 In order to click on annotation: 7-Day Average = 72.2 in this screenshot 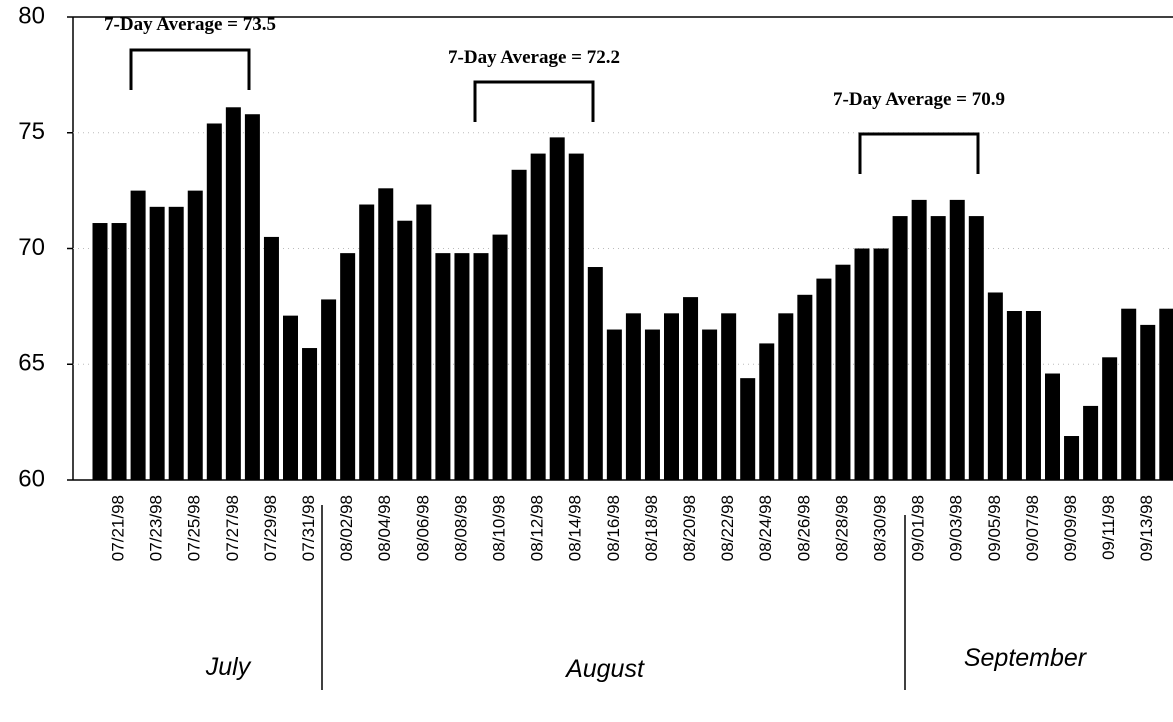, I will do `click(534, 57)`.